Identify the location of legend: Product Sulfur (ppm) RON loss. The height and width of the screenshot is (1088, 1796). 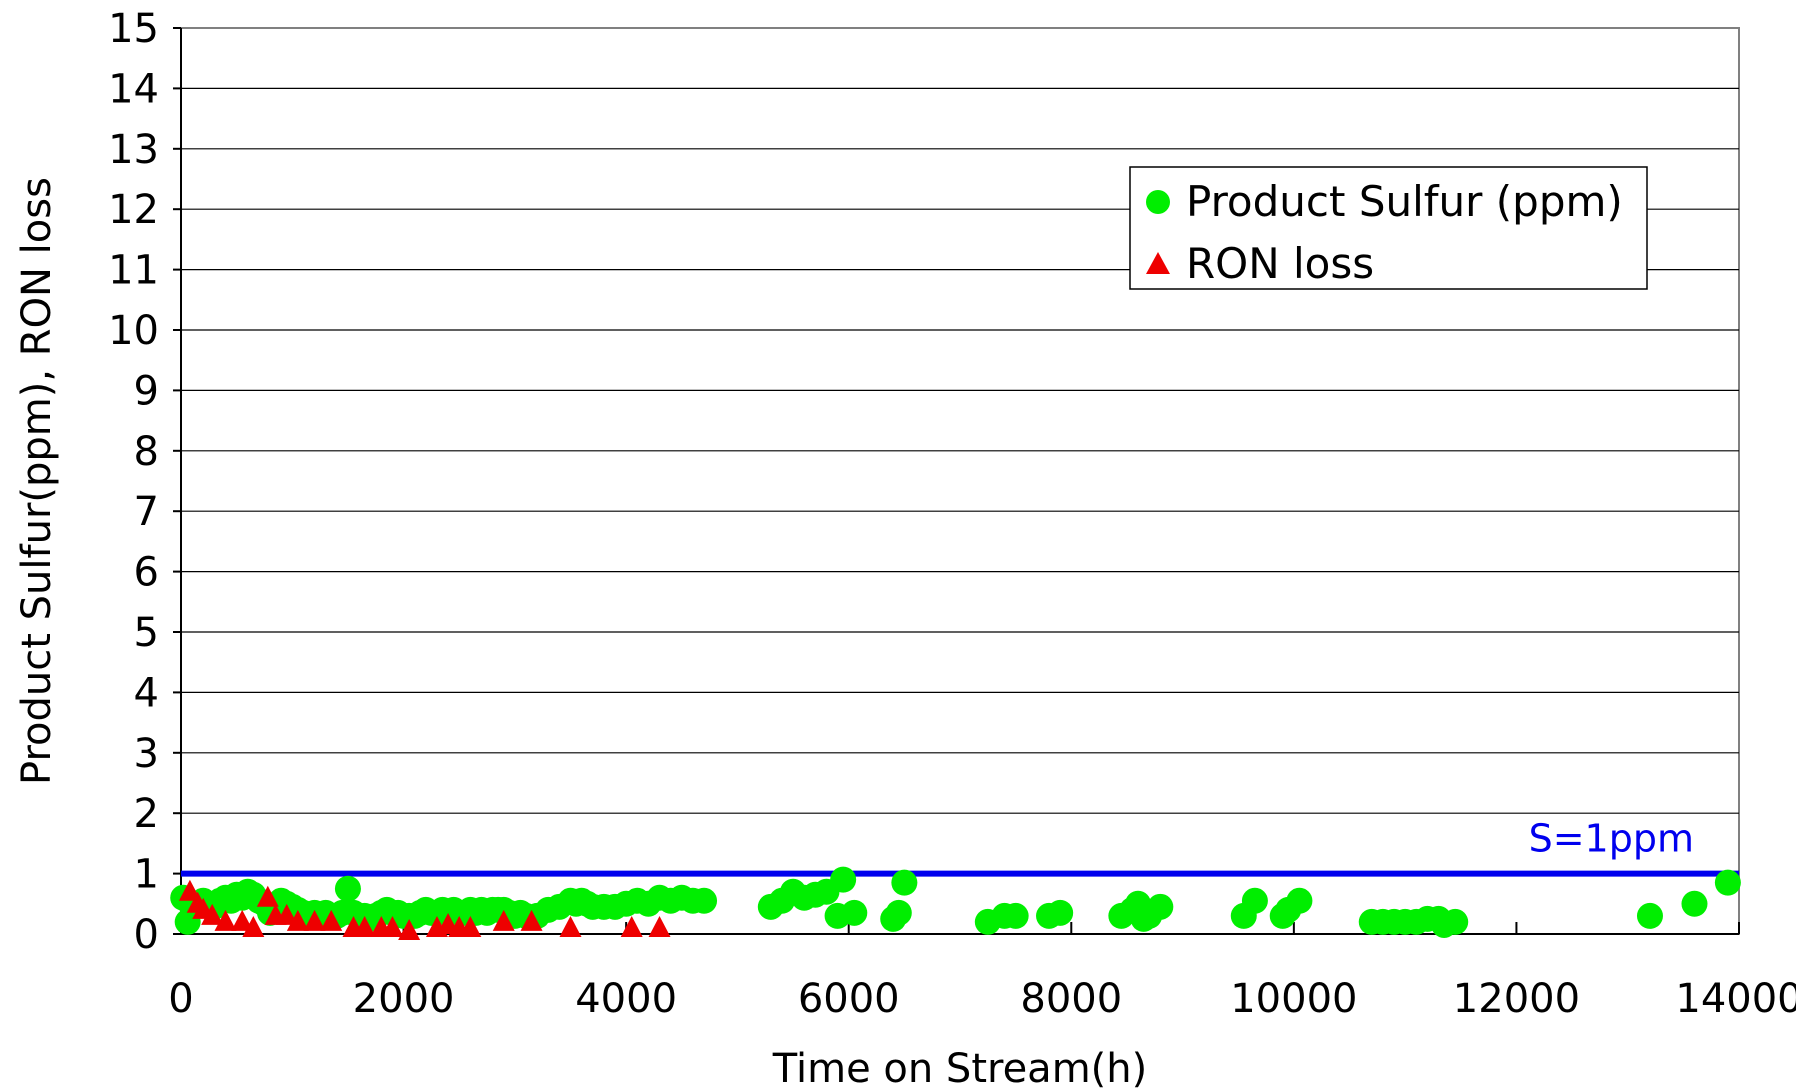
(1388, 228).